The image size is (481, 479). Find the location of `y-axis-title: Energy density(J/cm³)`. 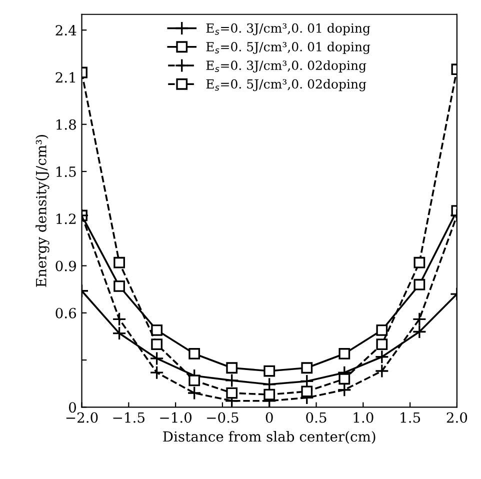

y-axis-title: Energy density(J/cm³) is located at coordinates (43, 210).